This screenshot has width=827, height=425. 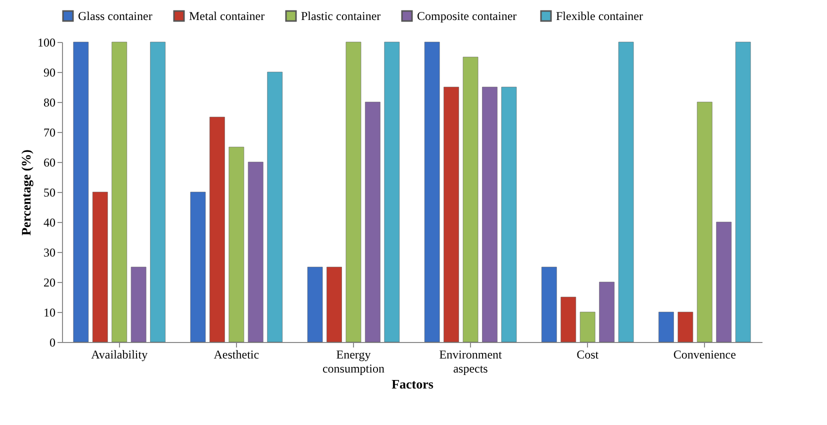 I want to click on y-tick-label: 90, so click(x=50, y=73).